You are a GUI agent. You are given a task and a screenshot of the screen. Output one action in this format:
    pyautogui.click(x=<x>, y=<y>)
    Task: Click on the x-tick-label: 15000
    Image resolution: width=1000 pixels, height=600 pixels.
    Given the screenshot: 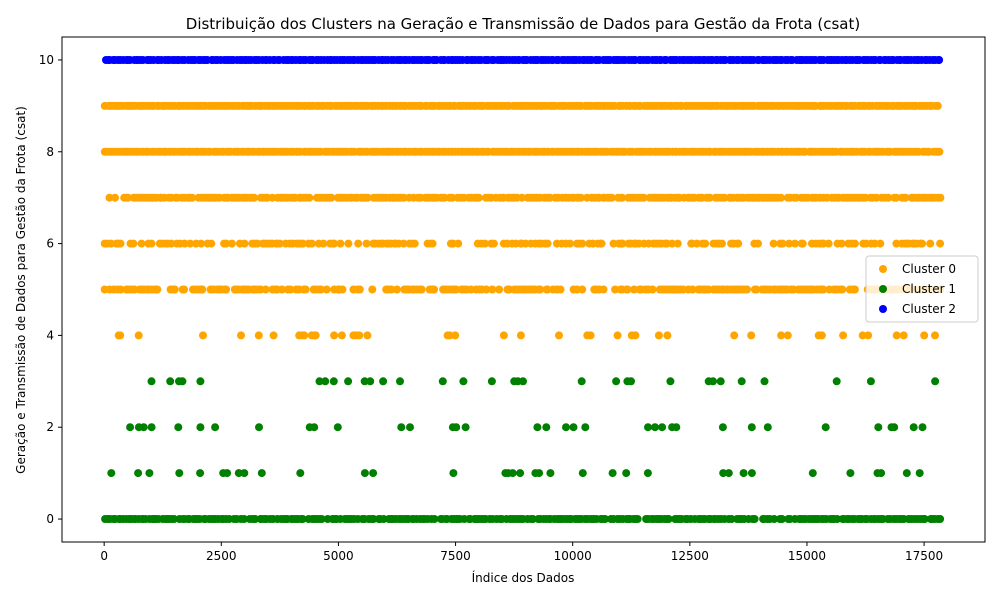 What is the action you would take?
    pyautogui.click(x=807, y=556)
    